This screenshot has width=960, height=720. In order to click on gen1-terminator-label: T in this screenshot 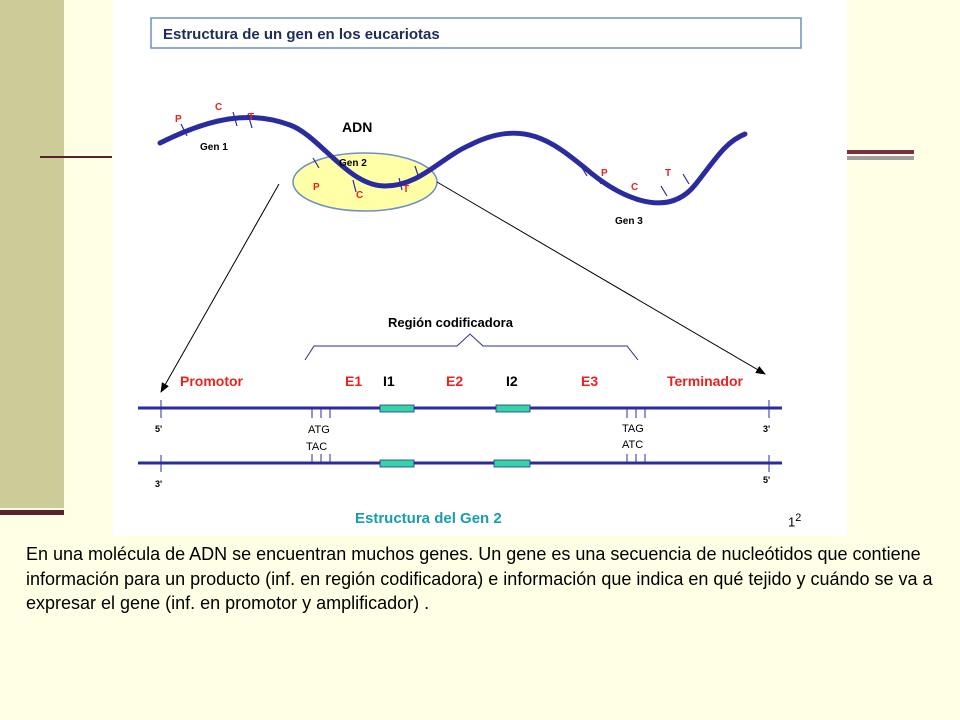, I will do `click(251, 117)`.